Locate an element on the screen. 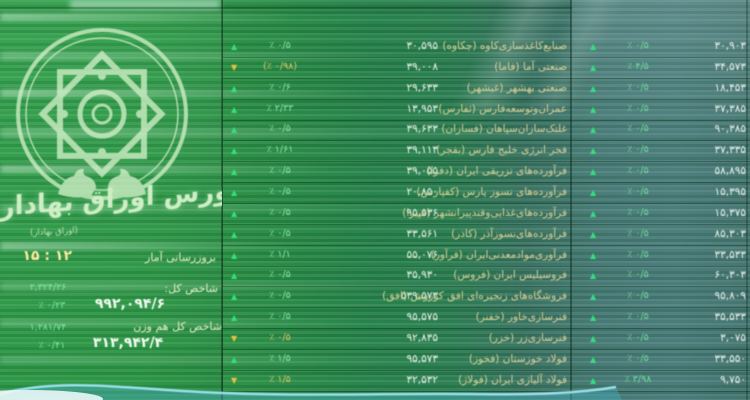  company-name: فنرسازی‌خاور (خفنر) is located at coordinates (521, 317).